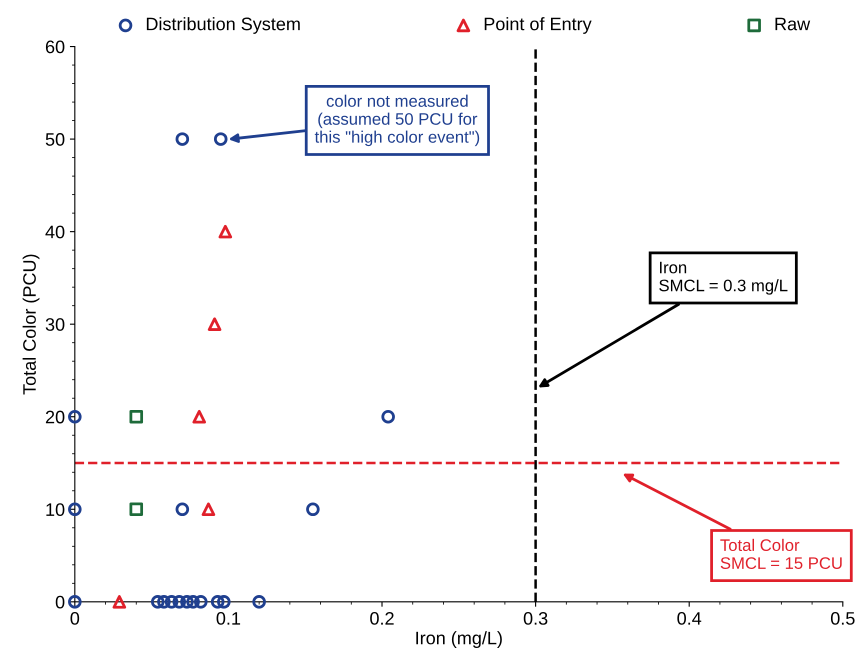 The image size is (860, 665). Describe the element at coordinates (223, 25) in the screenshot. I see `legend-label: Distribution System` at that location.